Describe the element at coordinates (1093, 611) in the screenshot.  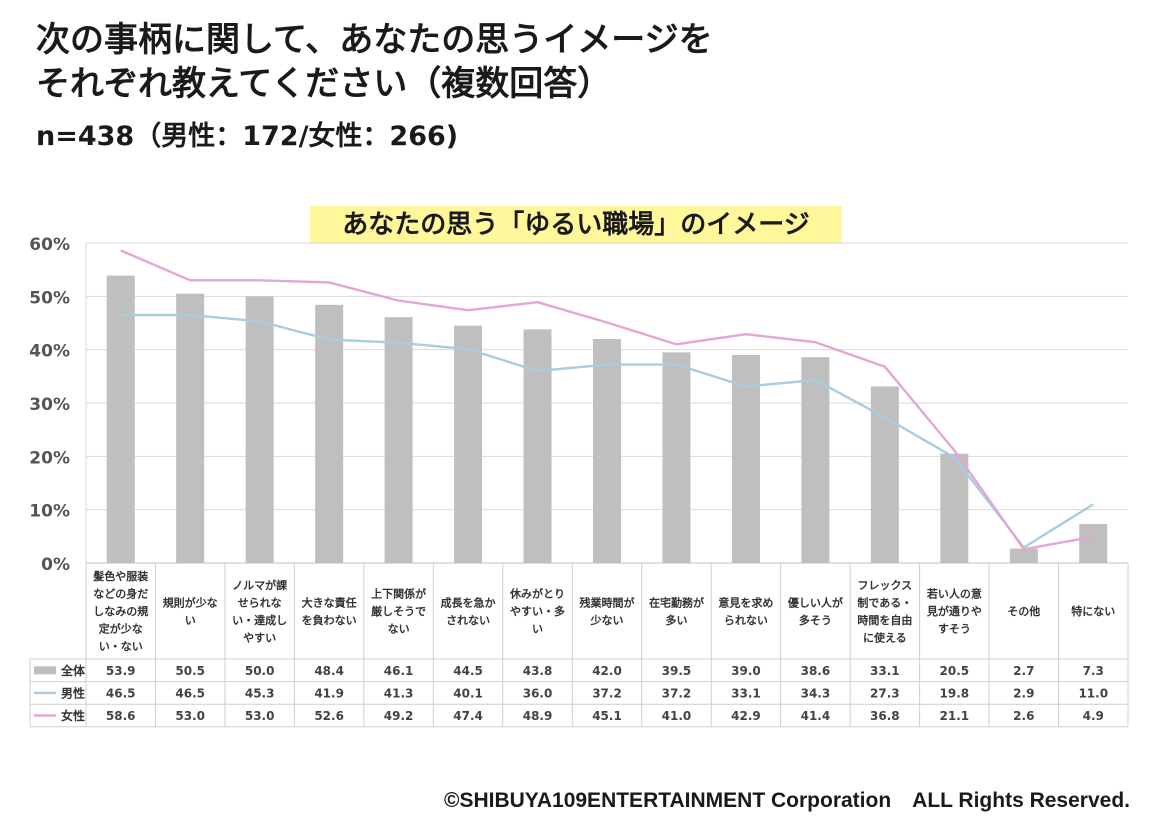
I see `category-label: 特にない` at that location.